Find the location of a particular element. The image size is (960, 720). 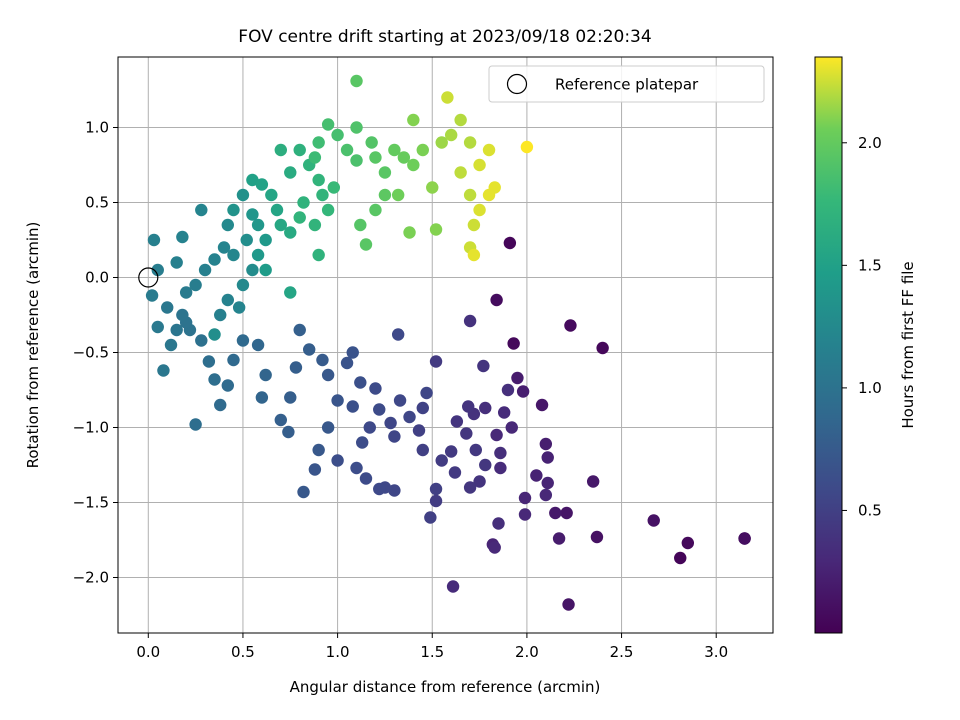

legend: Reference platepar is located at coordinates (626, 84).